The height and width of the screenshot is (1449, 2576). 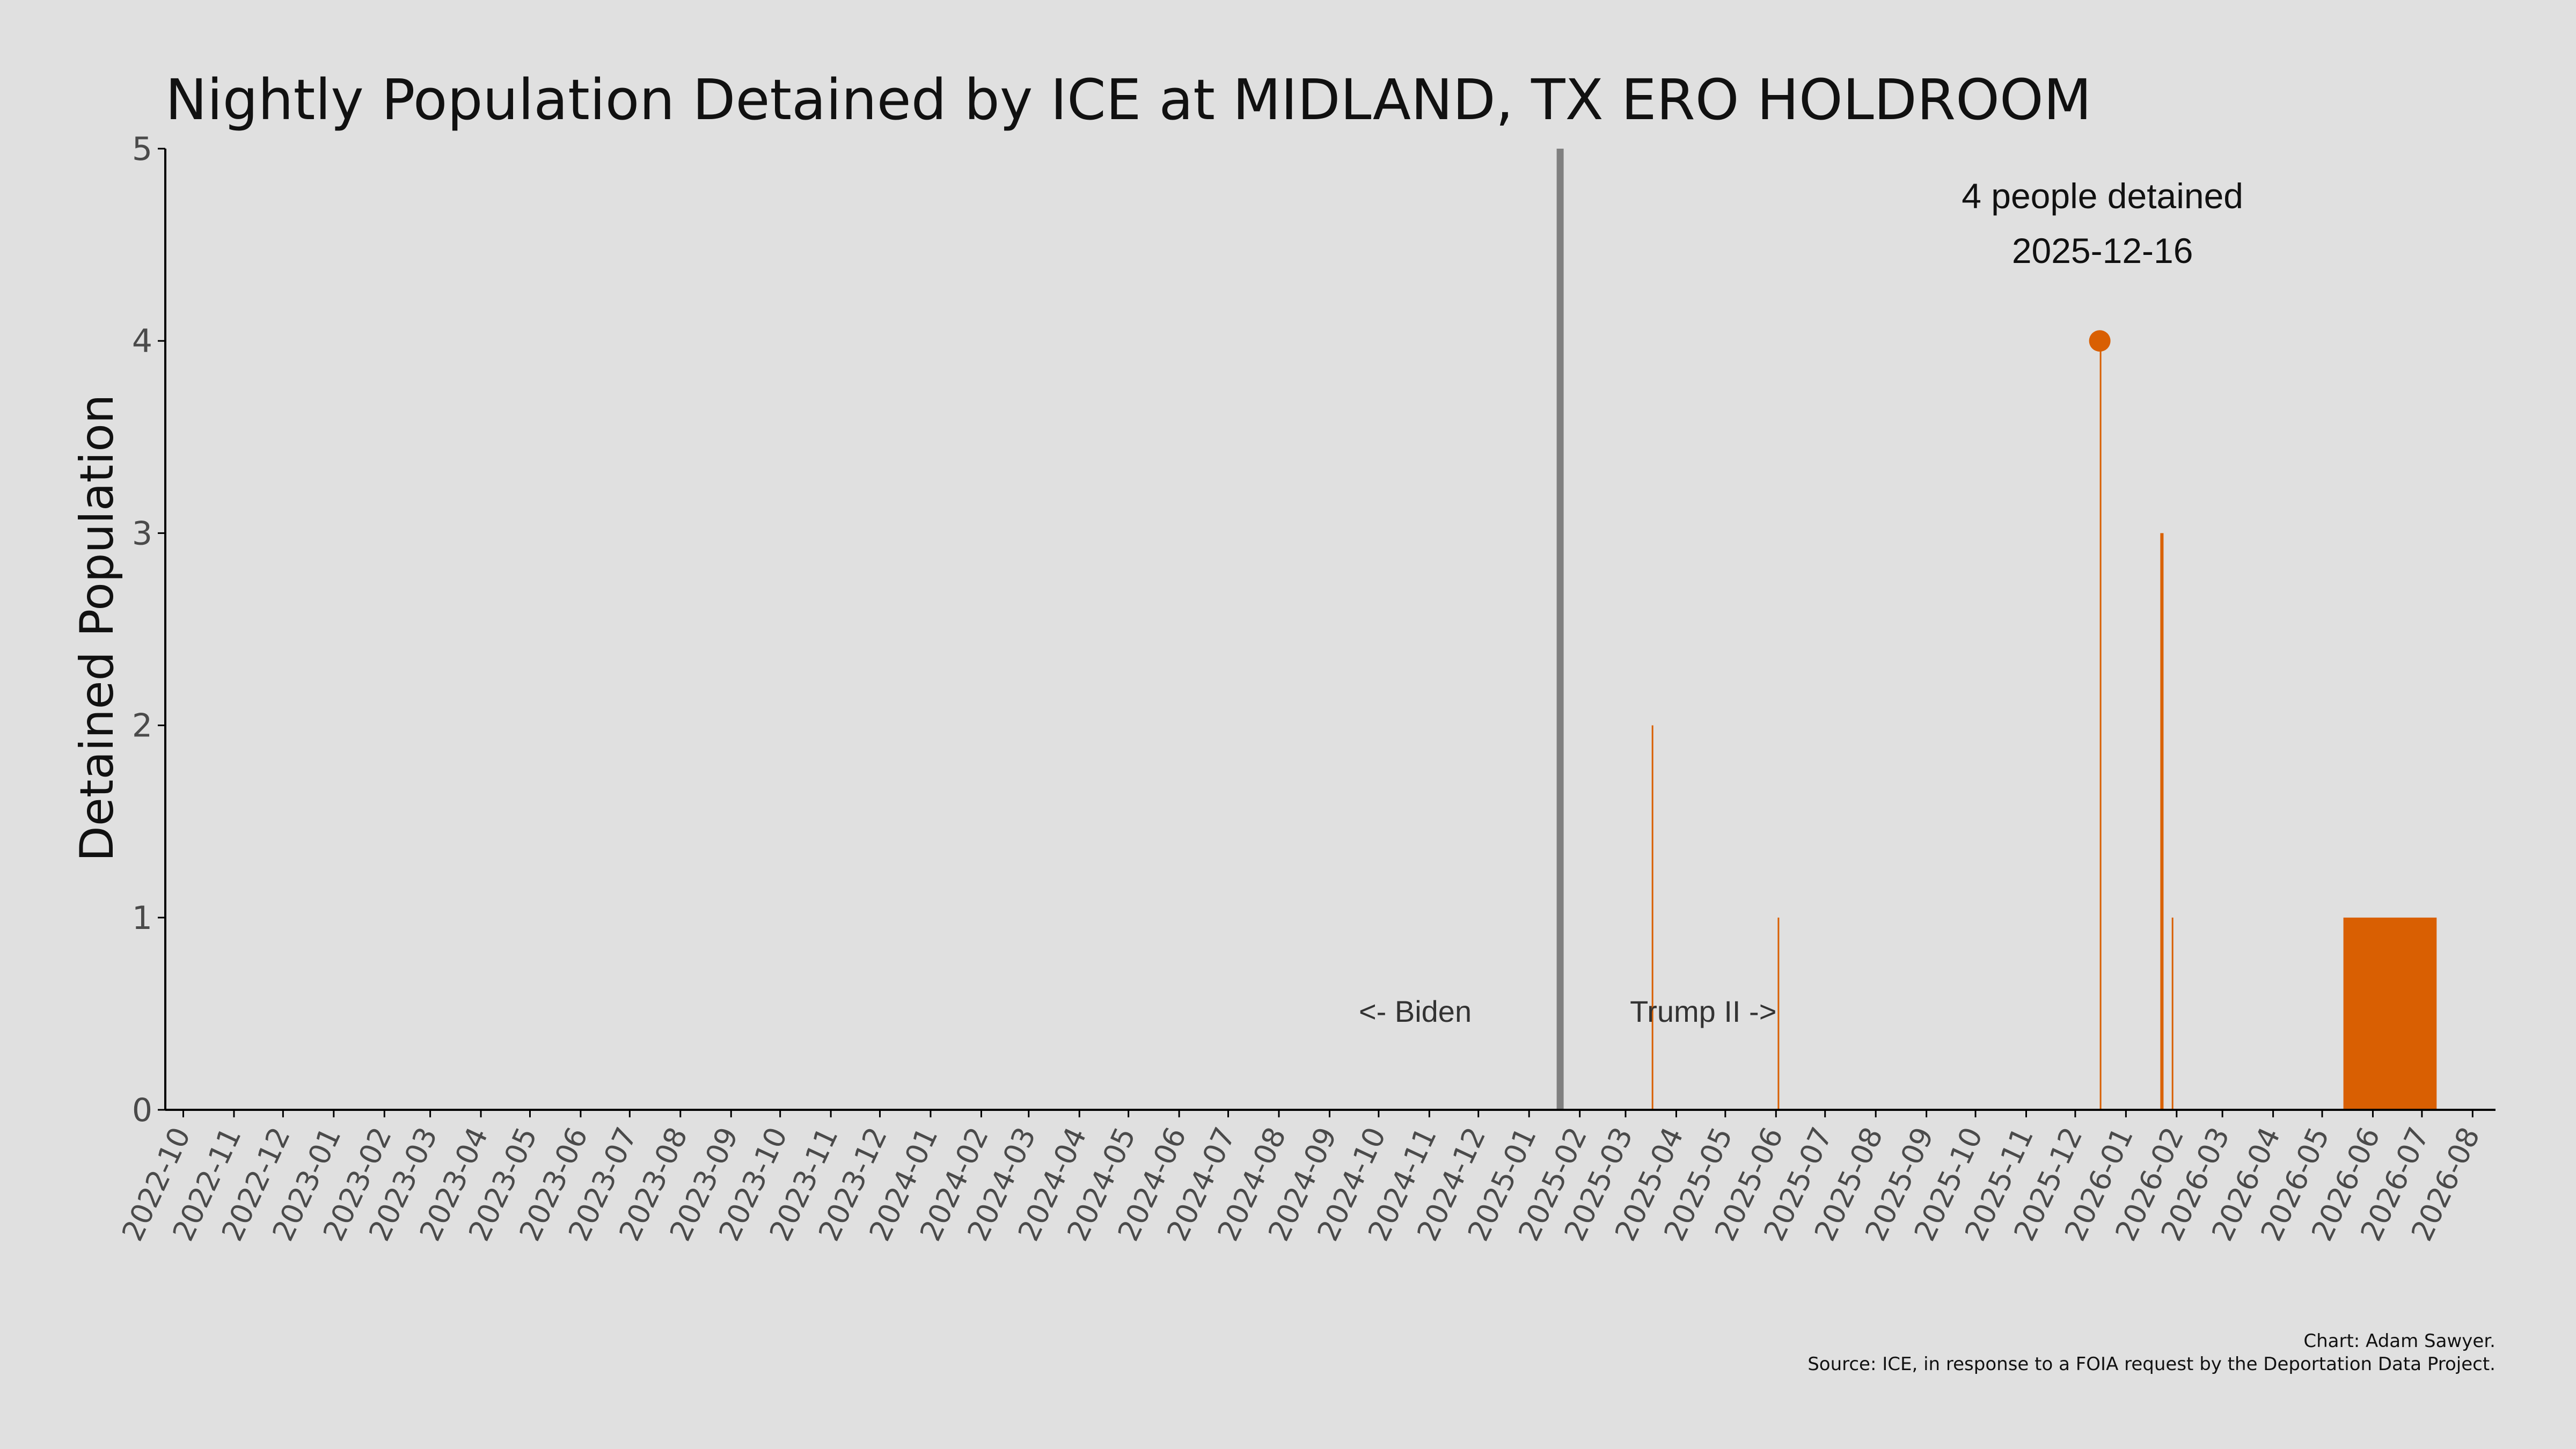 What do you see at coordinates (1567, 629) in the screenshot?
I see `administration-divider: <- Biden Trump II ->` at bounding box center [1567, 629].